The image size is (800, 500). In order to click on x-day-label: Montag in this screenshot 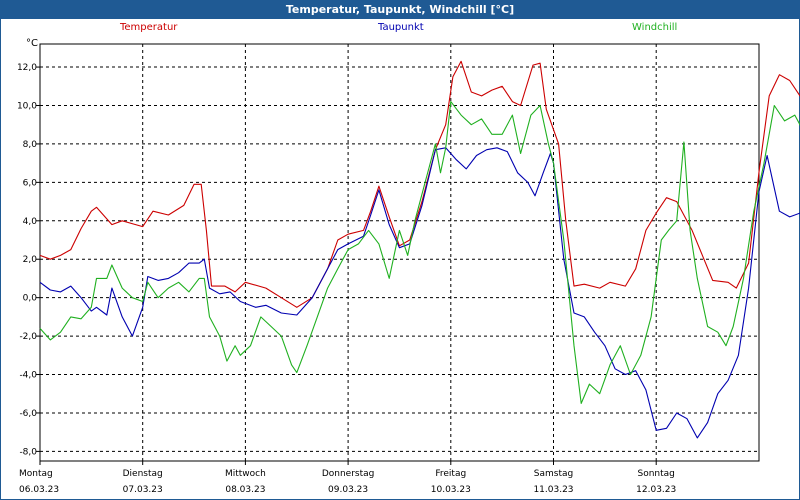, I will do `click(36, 474)`.